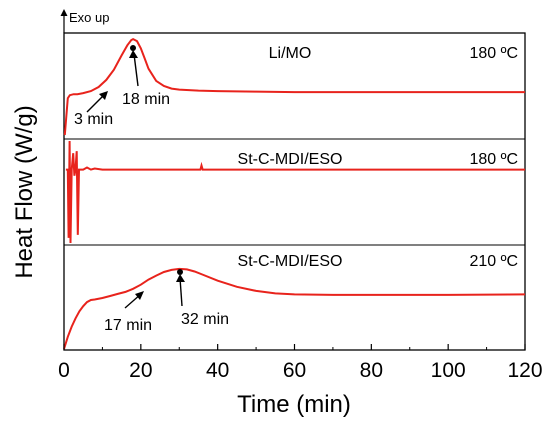  Describe the element at coordinates (140, 370) in the screenshot. I see `x-tick-label: 20` at that location.